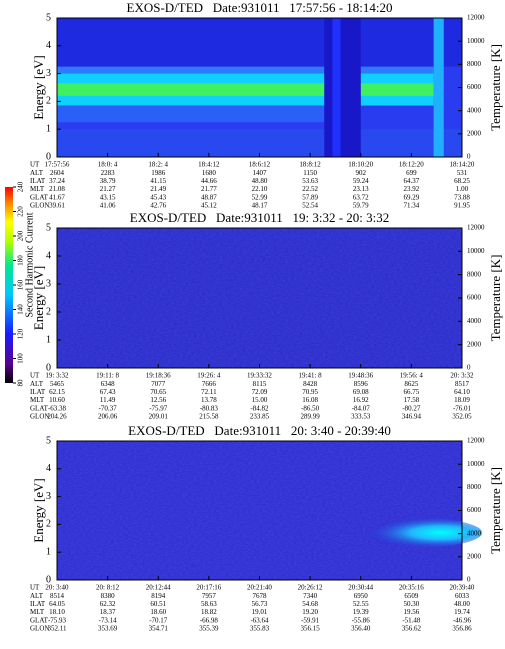 The height and width of the screenshot is (649, 505). I want to click on row-value: 91.95, so click(462, 206).